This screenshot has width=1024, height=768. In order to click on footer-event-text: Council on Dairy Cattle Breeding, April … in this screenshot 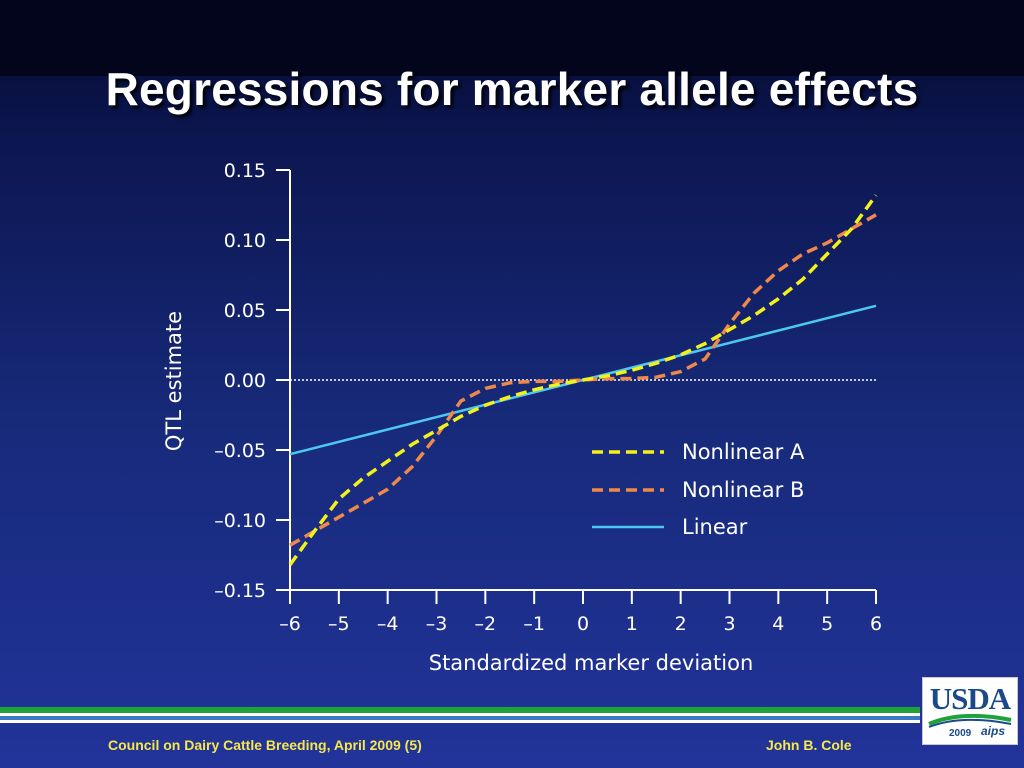, I will do `click(265, 745)`.